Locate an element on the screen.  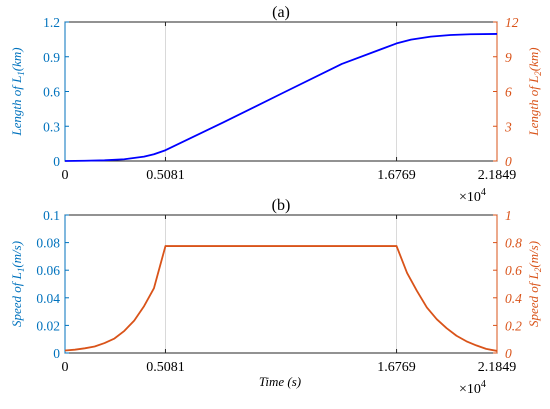
y-left-tick-label: 0.06 is located at coordinates (48, 270).